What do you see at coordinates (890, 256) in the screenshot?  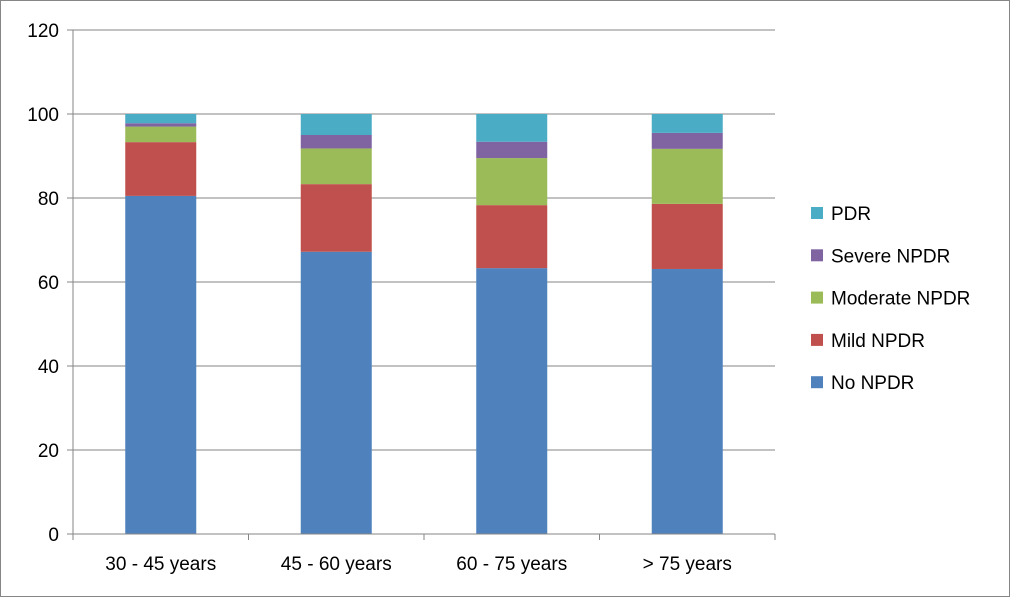 I see `legend-label: Severe NPDR` at bounding box center [890, 256].